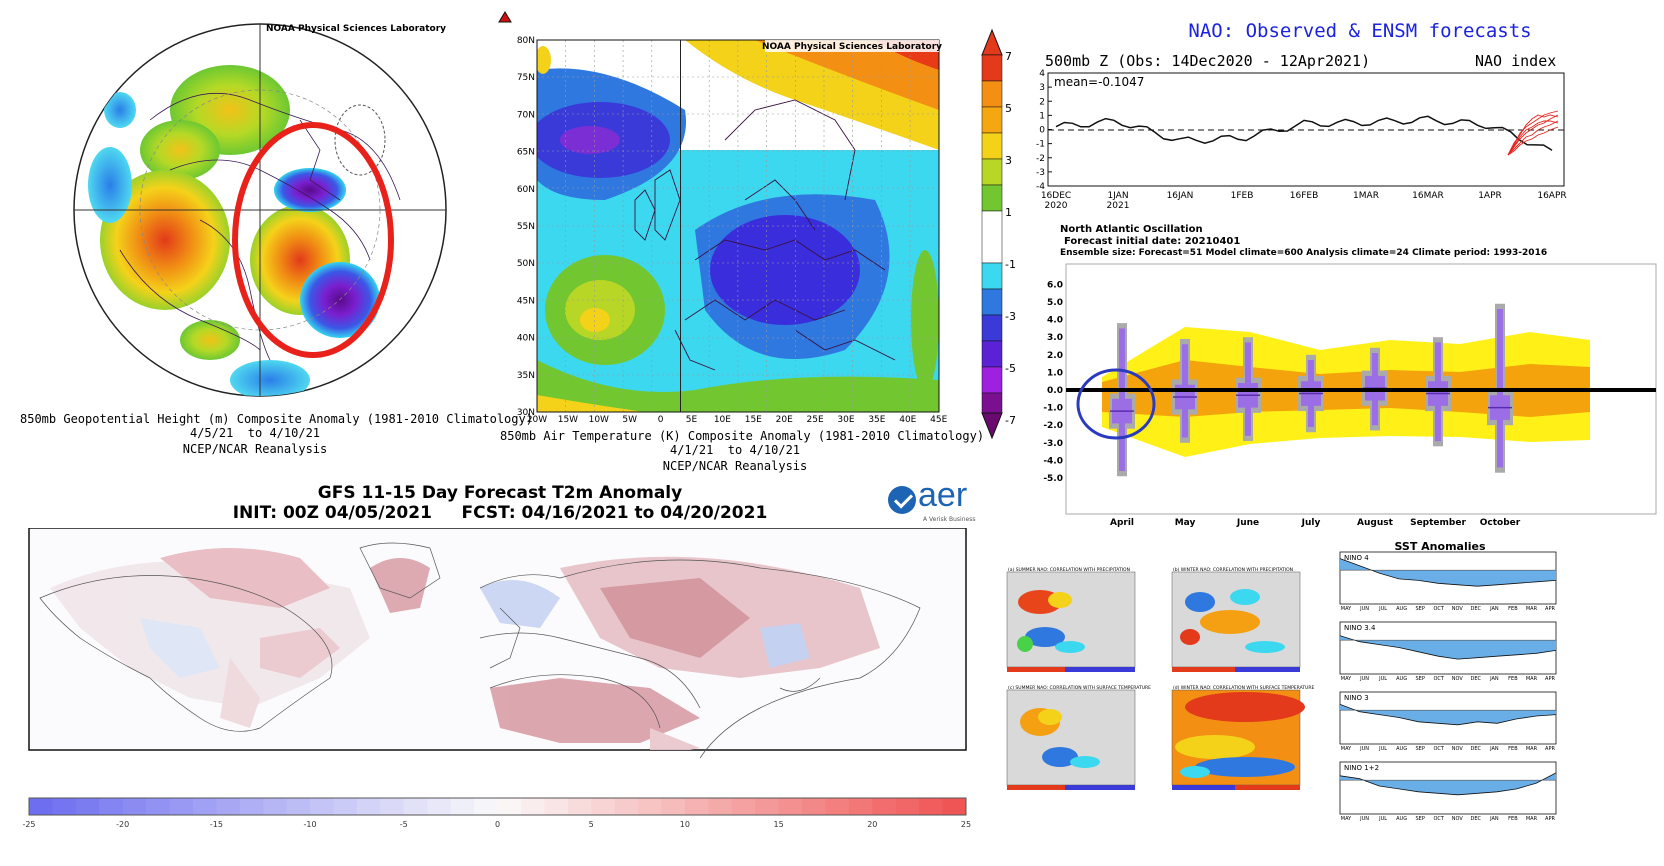 The image size is (1664, 866). Describe the element at coordinates (1008, 160) in the screenshot. I see `colorbar-tick-label: 3` at that location.